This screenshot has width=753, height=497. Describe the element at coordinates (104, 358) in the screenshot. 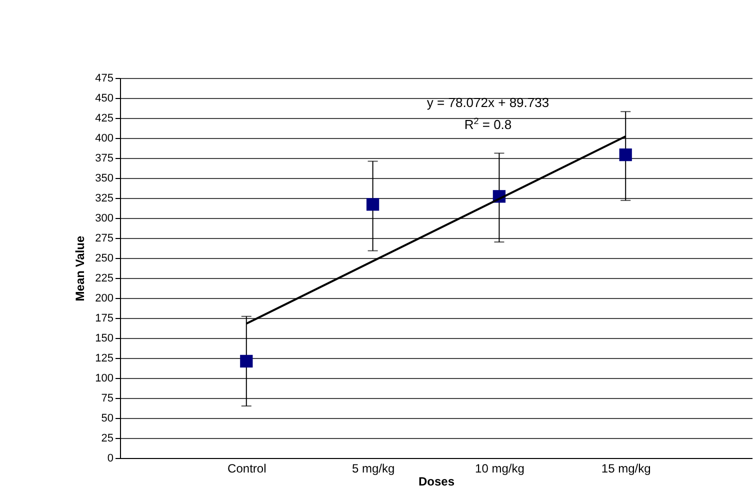

I see `y-tick-label: 125` at that location.